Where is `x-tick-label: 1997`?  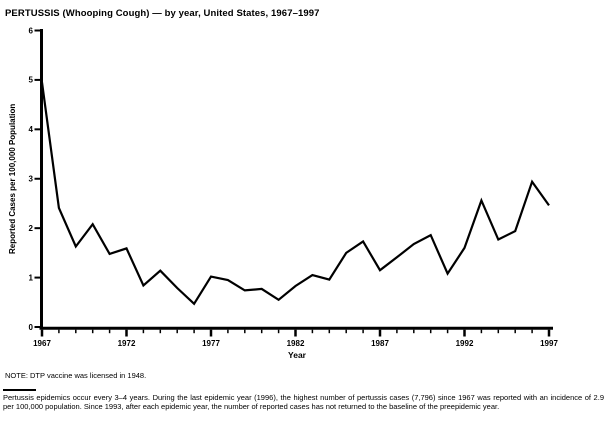 x-tick-label: 1997 is located at coordinates (549, 343).